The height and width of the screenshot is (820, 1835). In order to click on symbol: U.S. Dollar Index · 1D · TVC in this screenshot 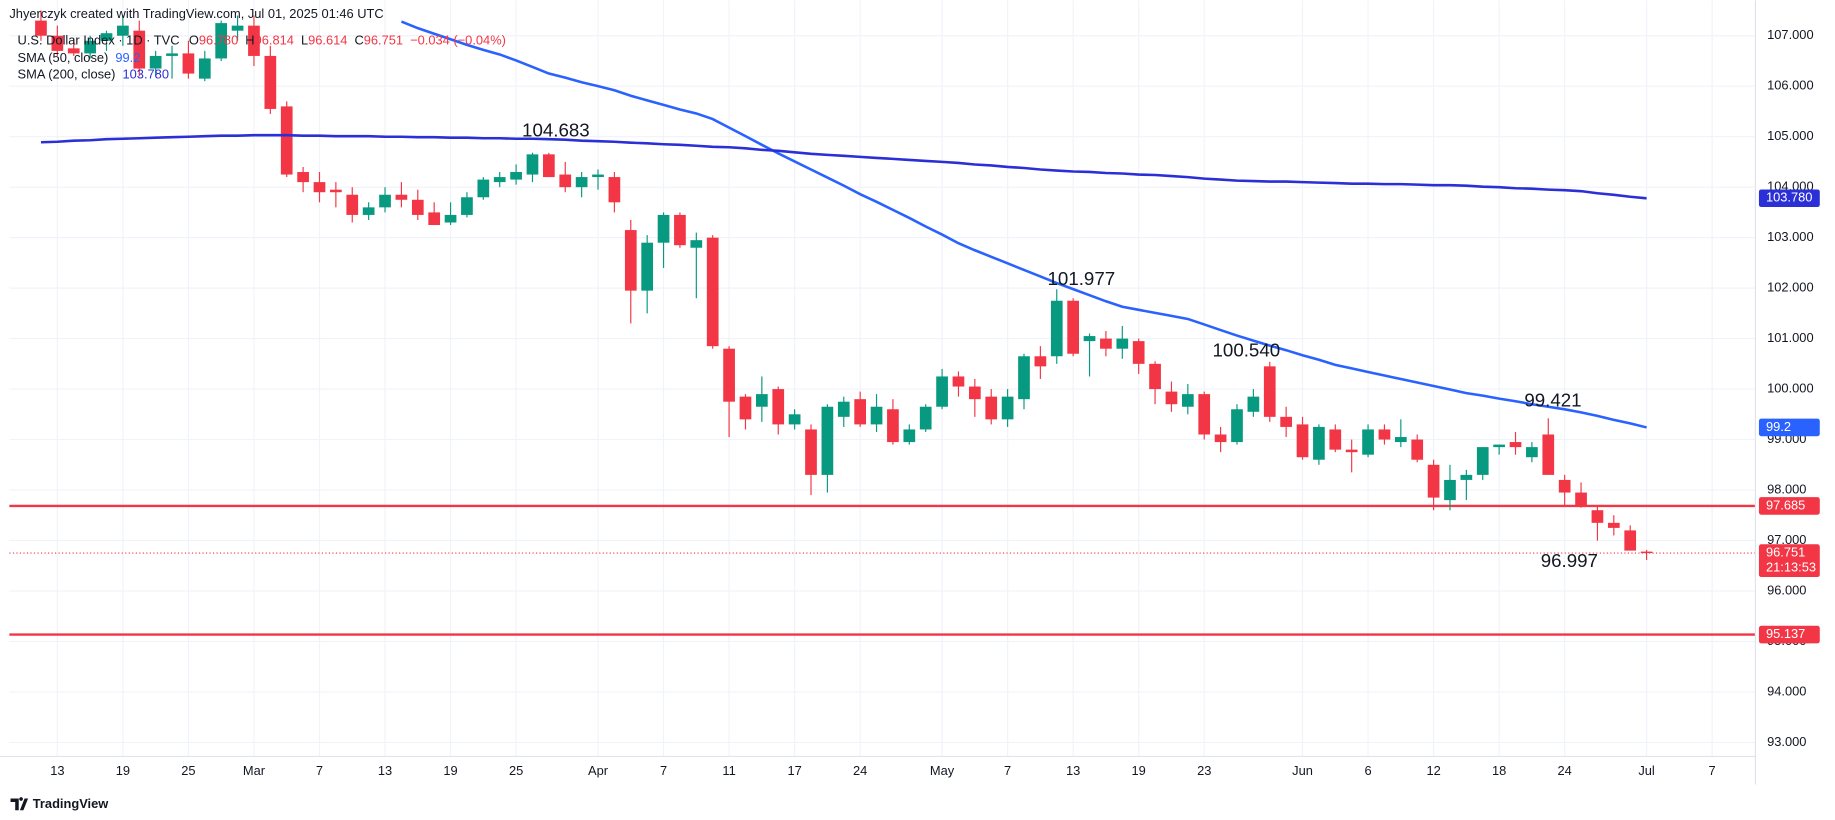, I will do `click(99, 40)`.